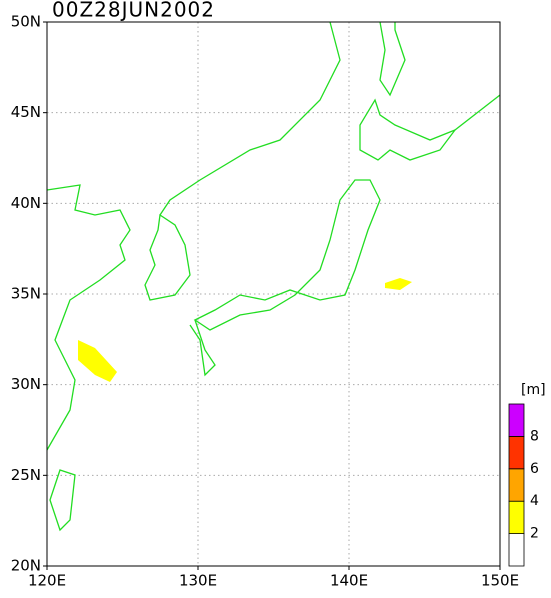 This screenshot has height=598, width=551. I want to click on colorbar-unit: [m], so click(533, 390).